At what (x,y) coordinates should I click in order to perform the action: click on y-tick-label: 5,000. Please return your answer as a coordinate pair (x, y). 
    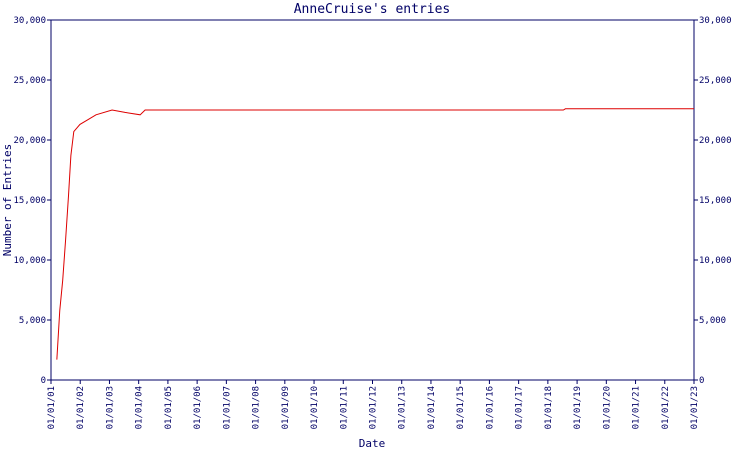
    Looking at the image, I should click on (32, 321).